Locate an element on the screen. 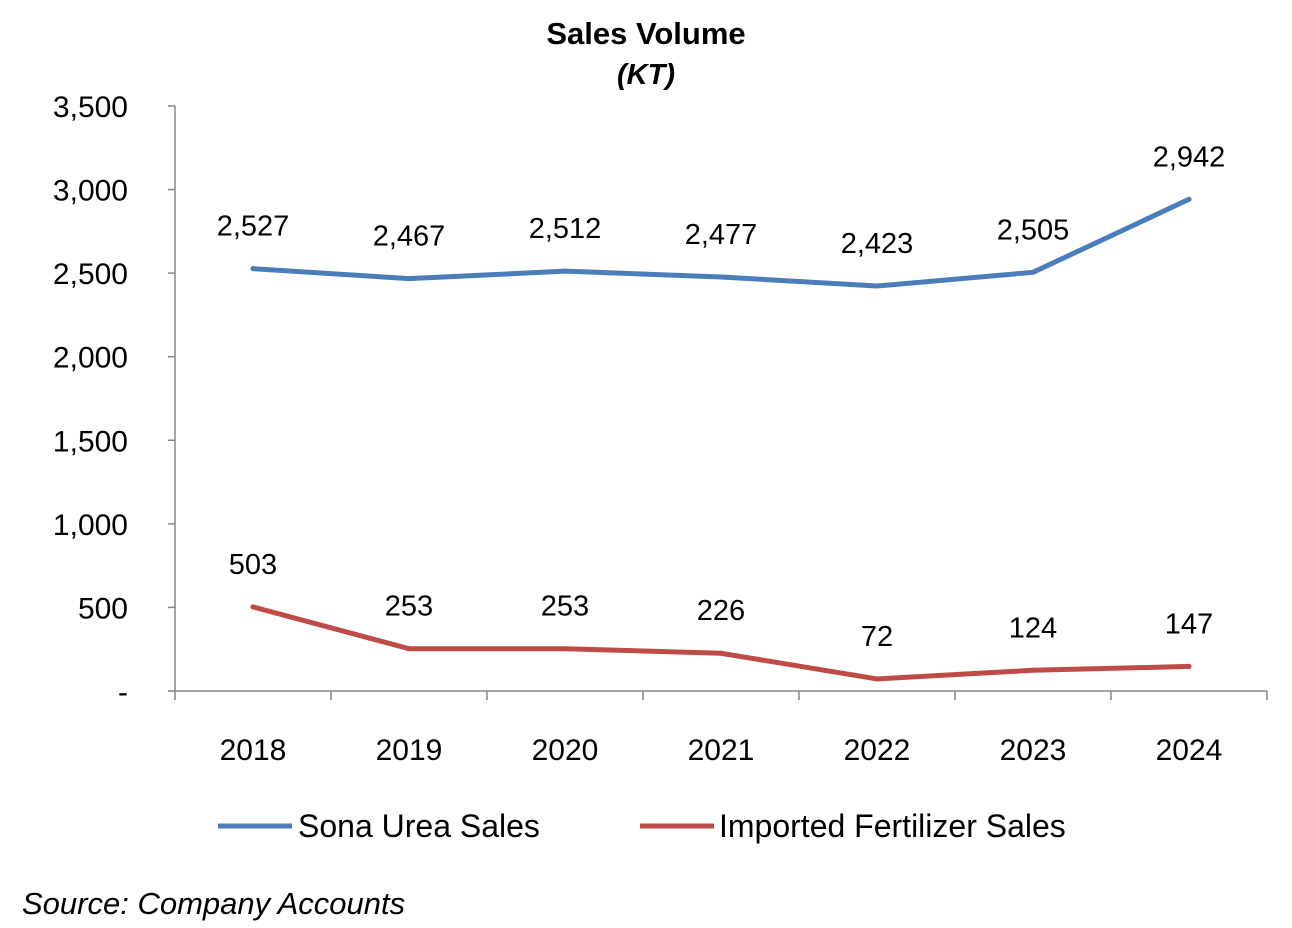 The image size is (1292, 928). y-tick-label: 3,500 is located at coordinates (90, 107).